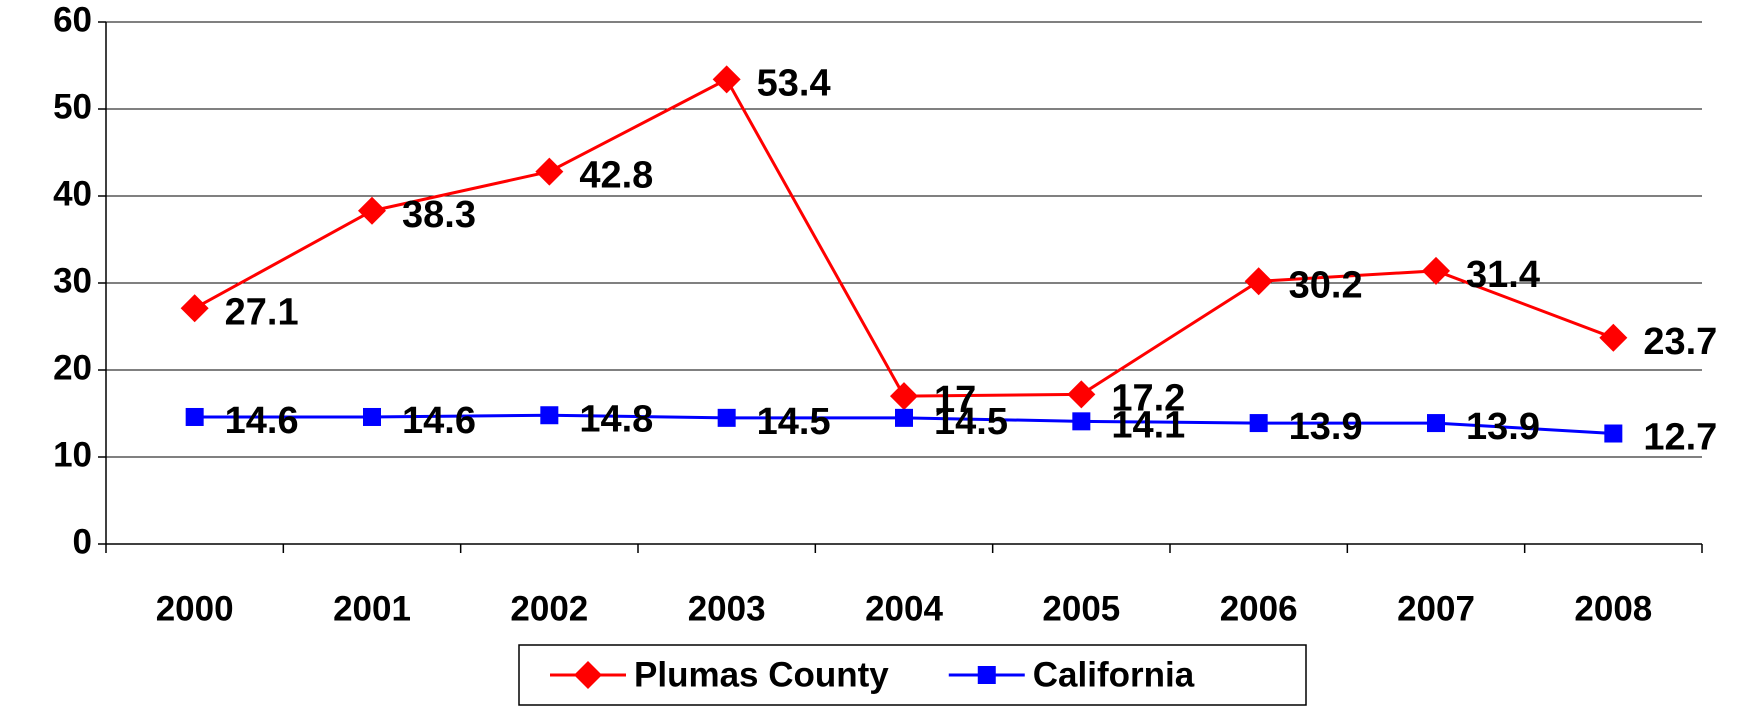  Describe the element at coordinates (72, 193) in the screenshot. I see `y-tick-label: 40` at that location.